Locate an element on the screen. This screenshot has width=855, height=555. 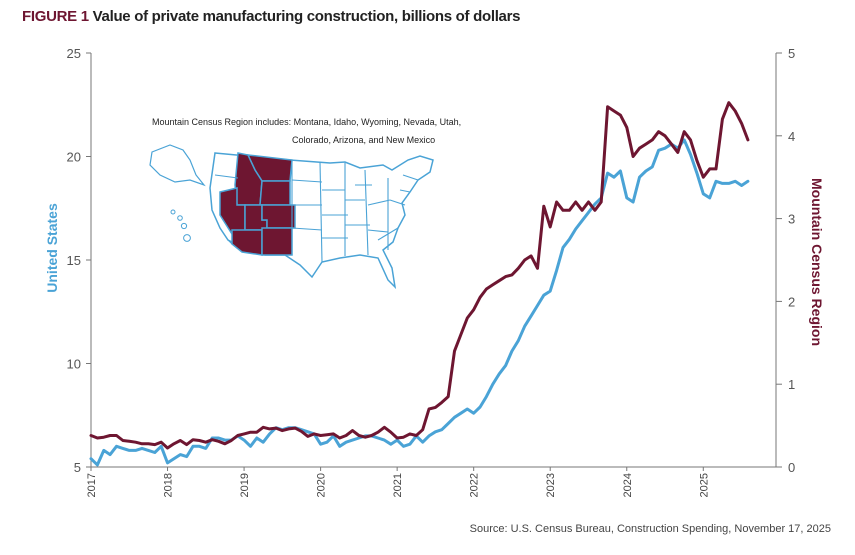
alaska-outline is located at coordinates (177, 165).